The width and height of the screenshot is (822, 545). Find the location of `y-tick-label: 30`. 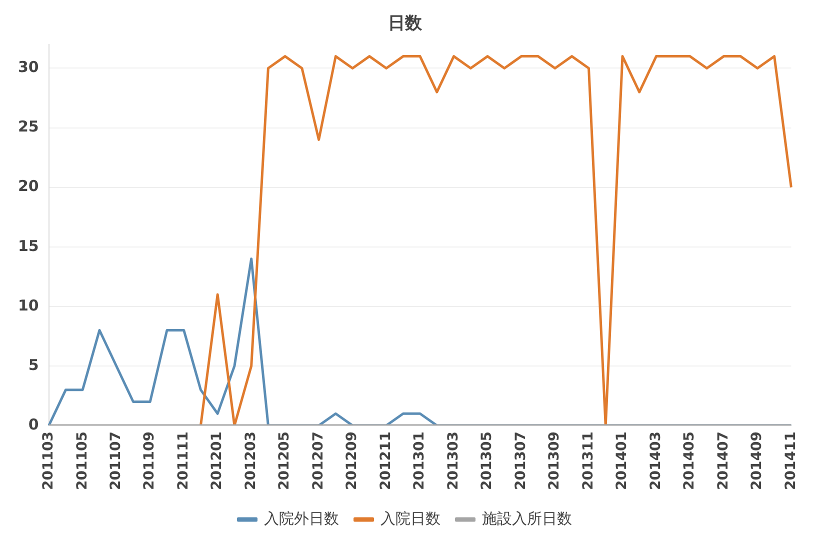

y-tick-label: 30 is located at coordinates (28, 67).